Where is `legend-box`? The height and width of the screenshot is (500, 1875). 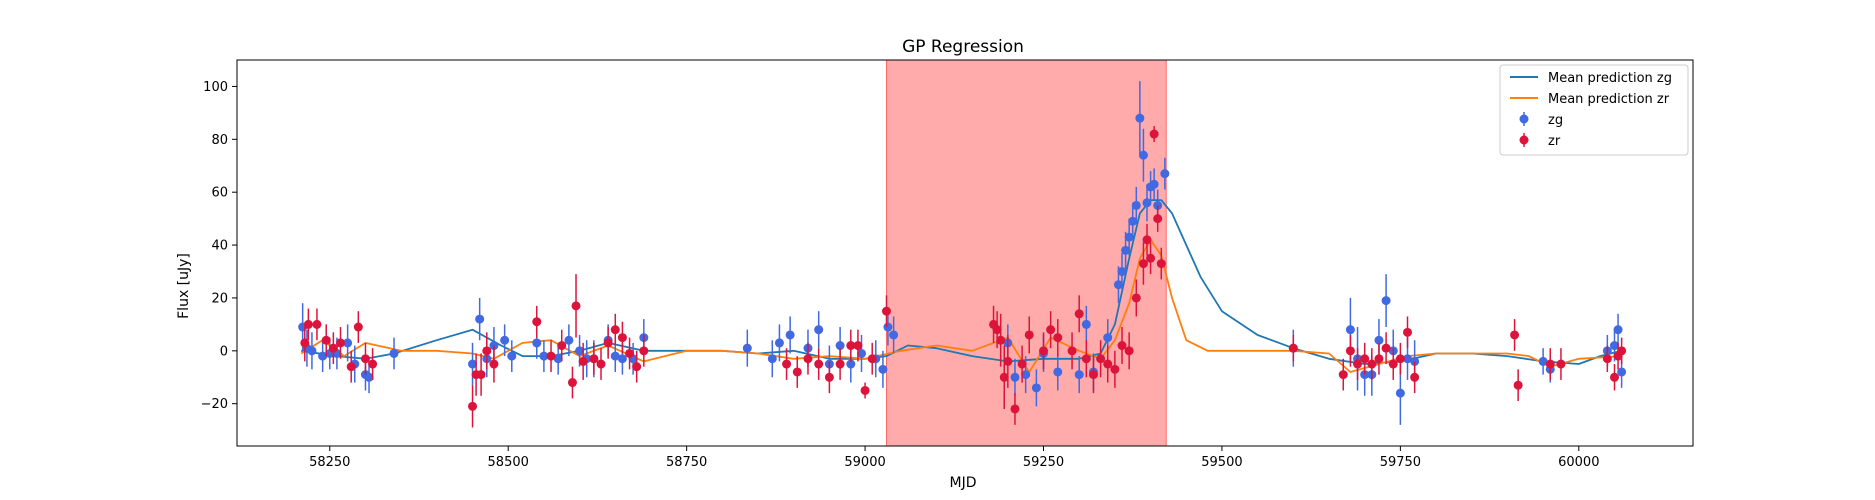 legend-box is located at coordinates (1594, 110).